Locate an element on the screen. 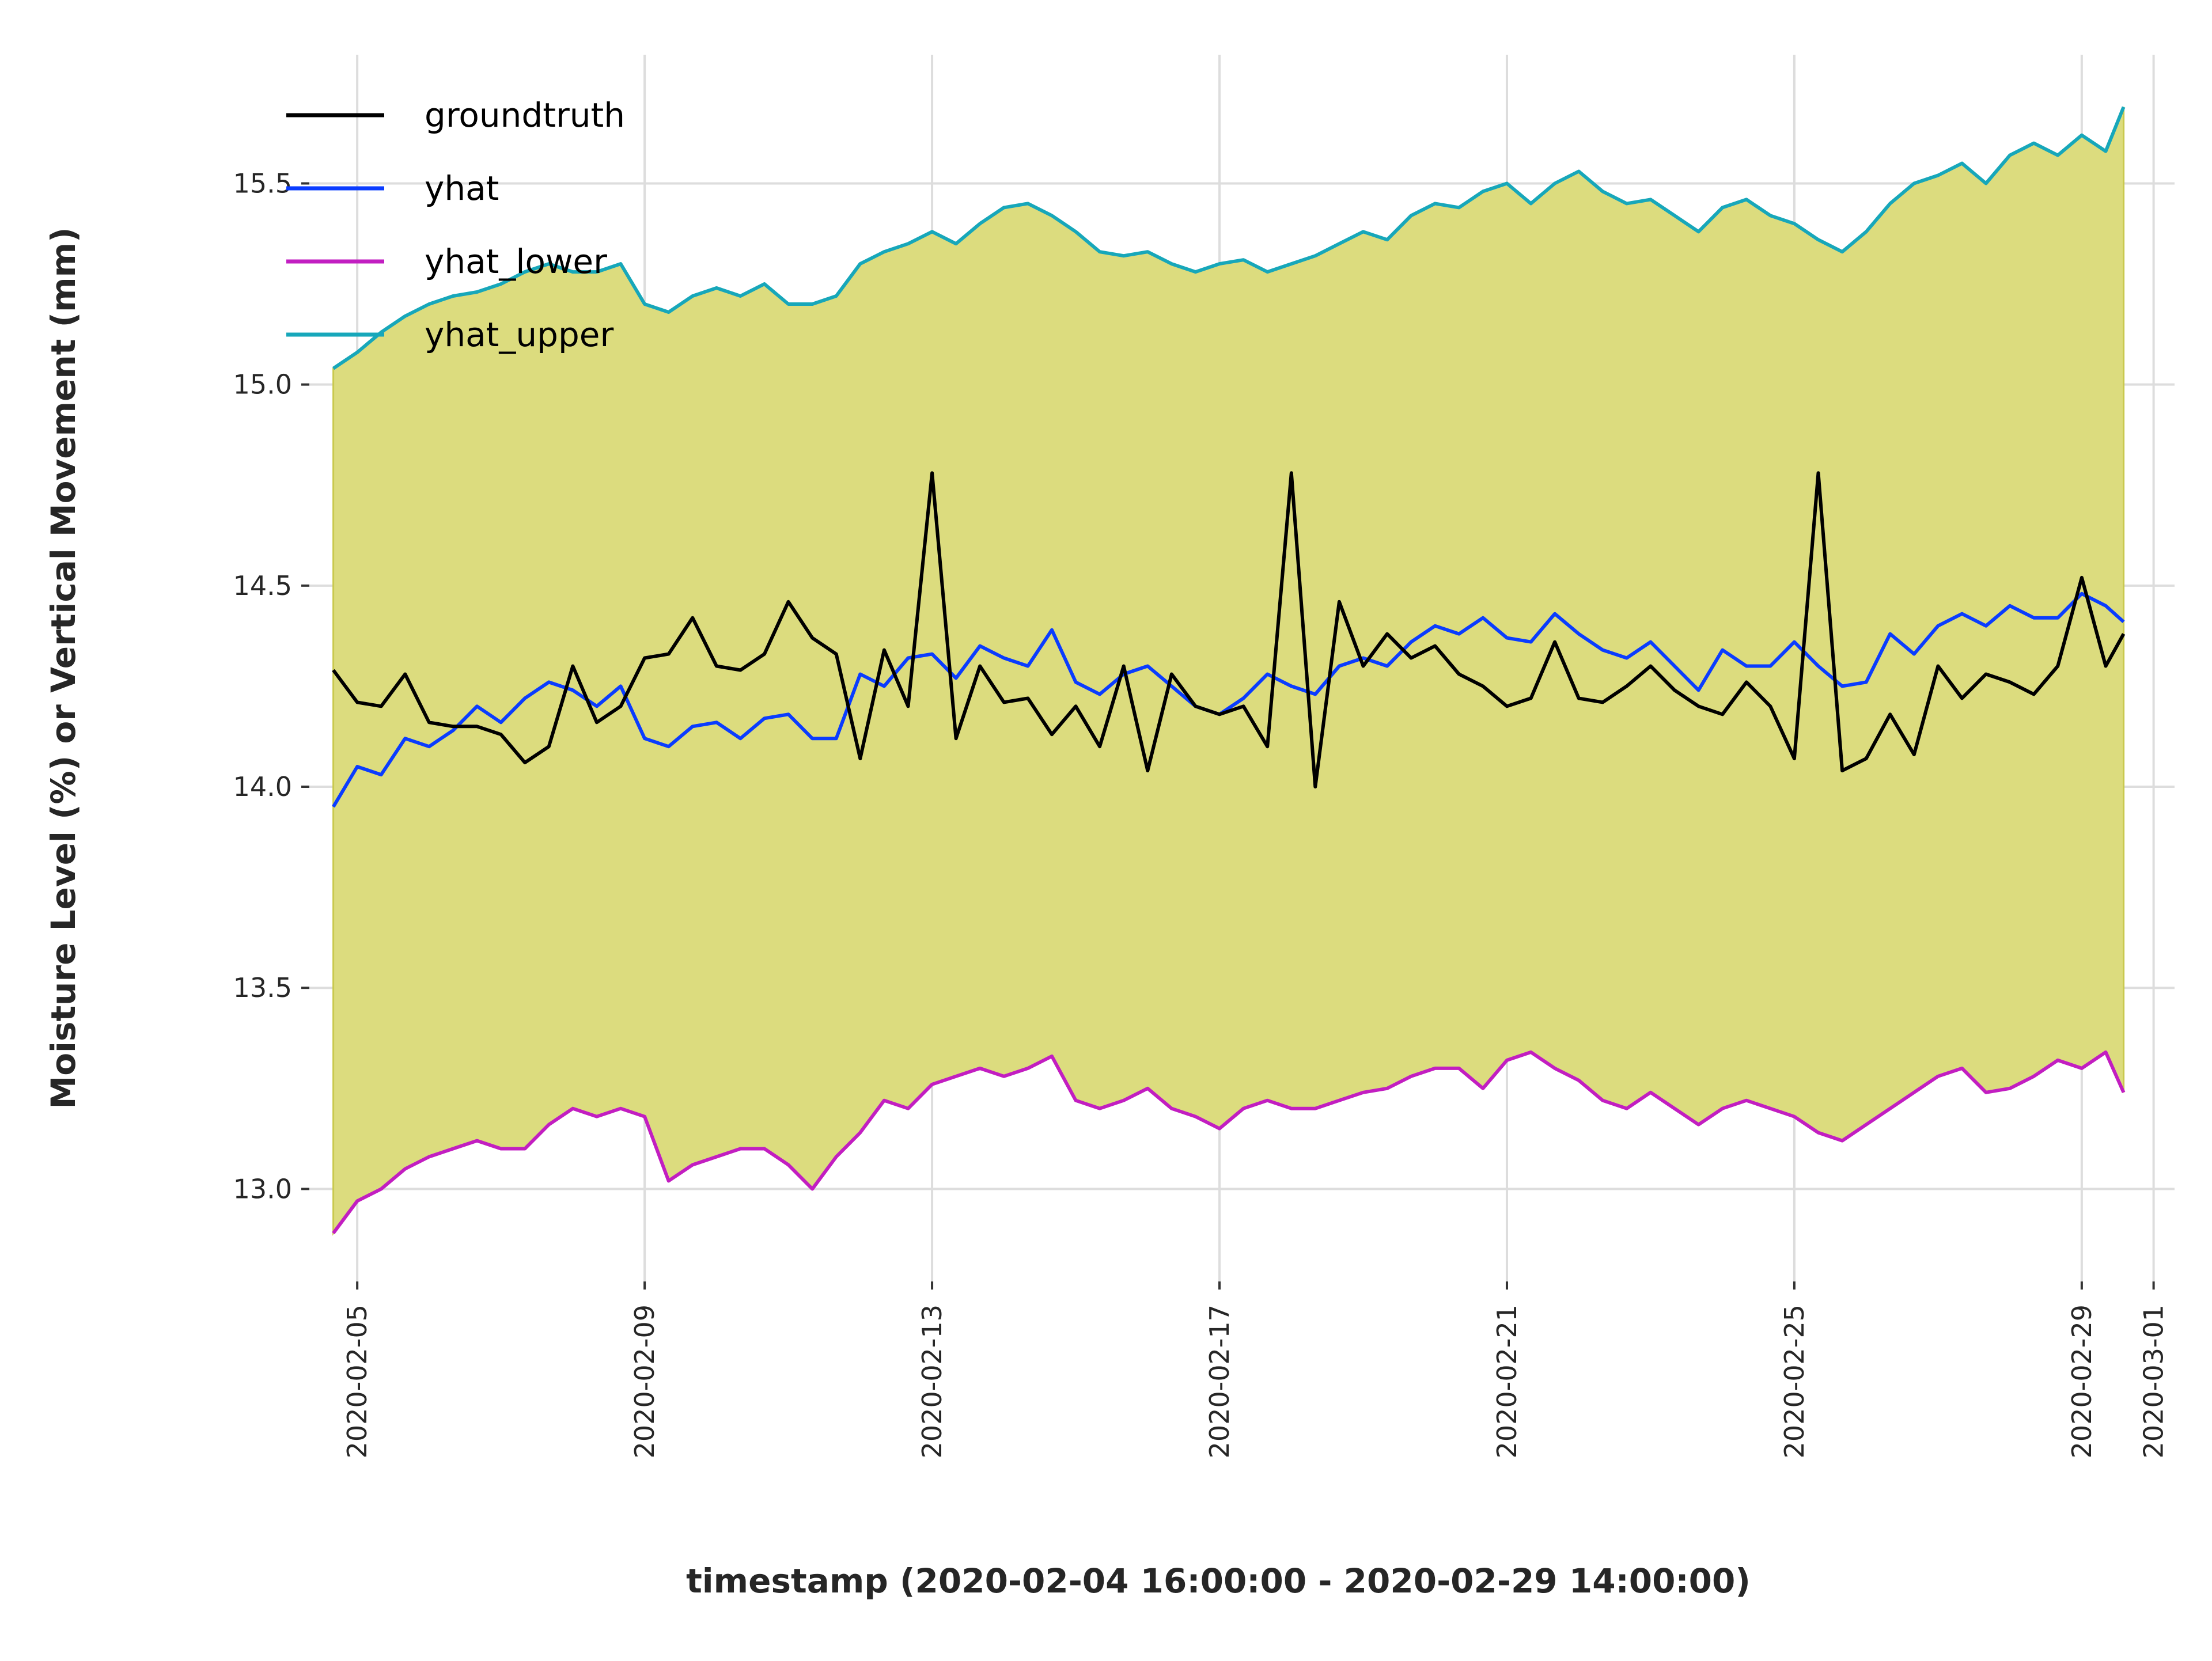 This screenshot has height=1661, width=2212. series-line-yhat-upper is located at coordinates (1229, 238).